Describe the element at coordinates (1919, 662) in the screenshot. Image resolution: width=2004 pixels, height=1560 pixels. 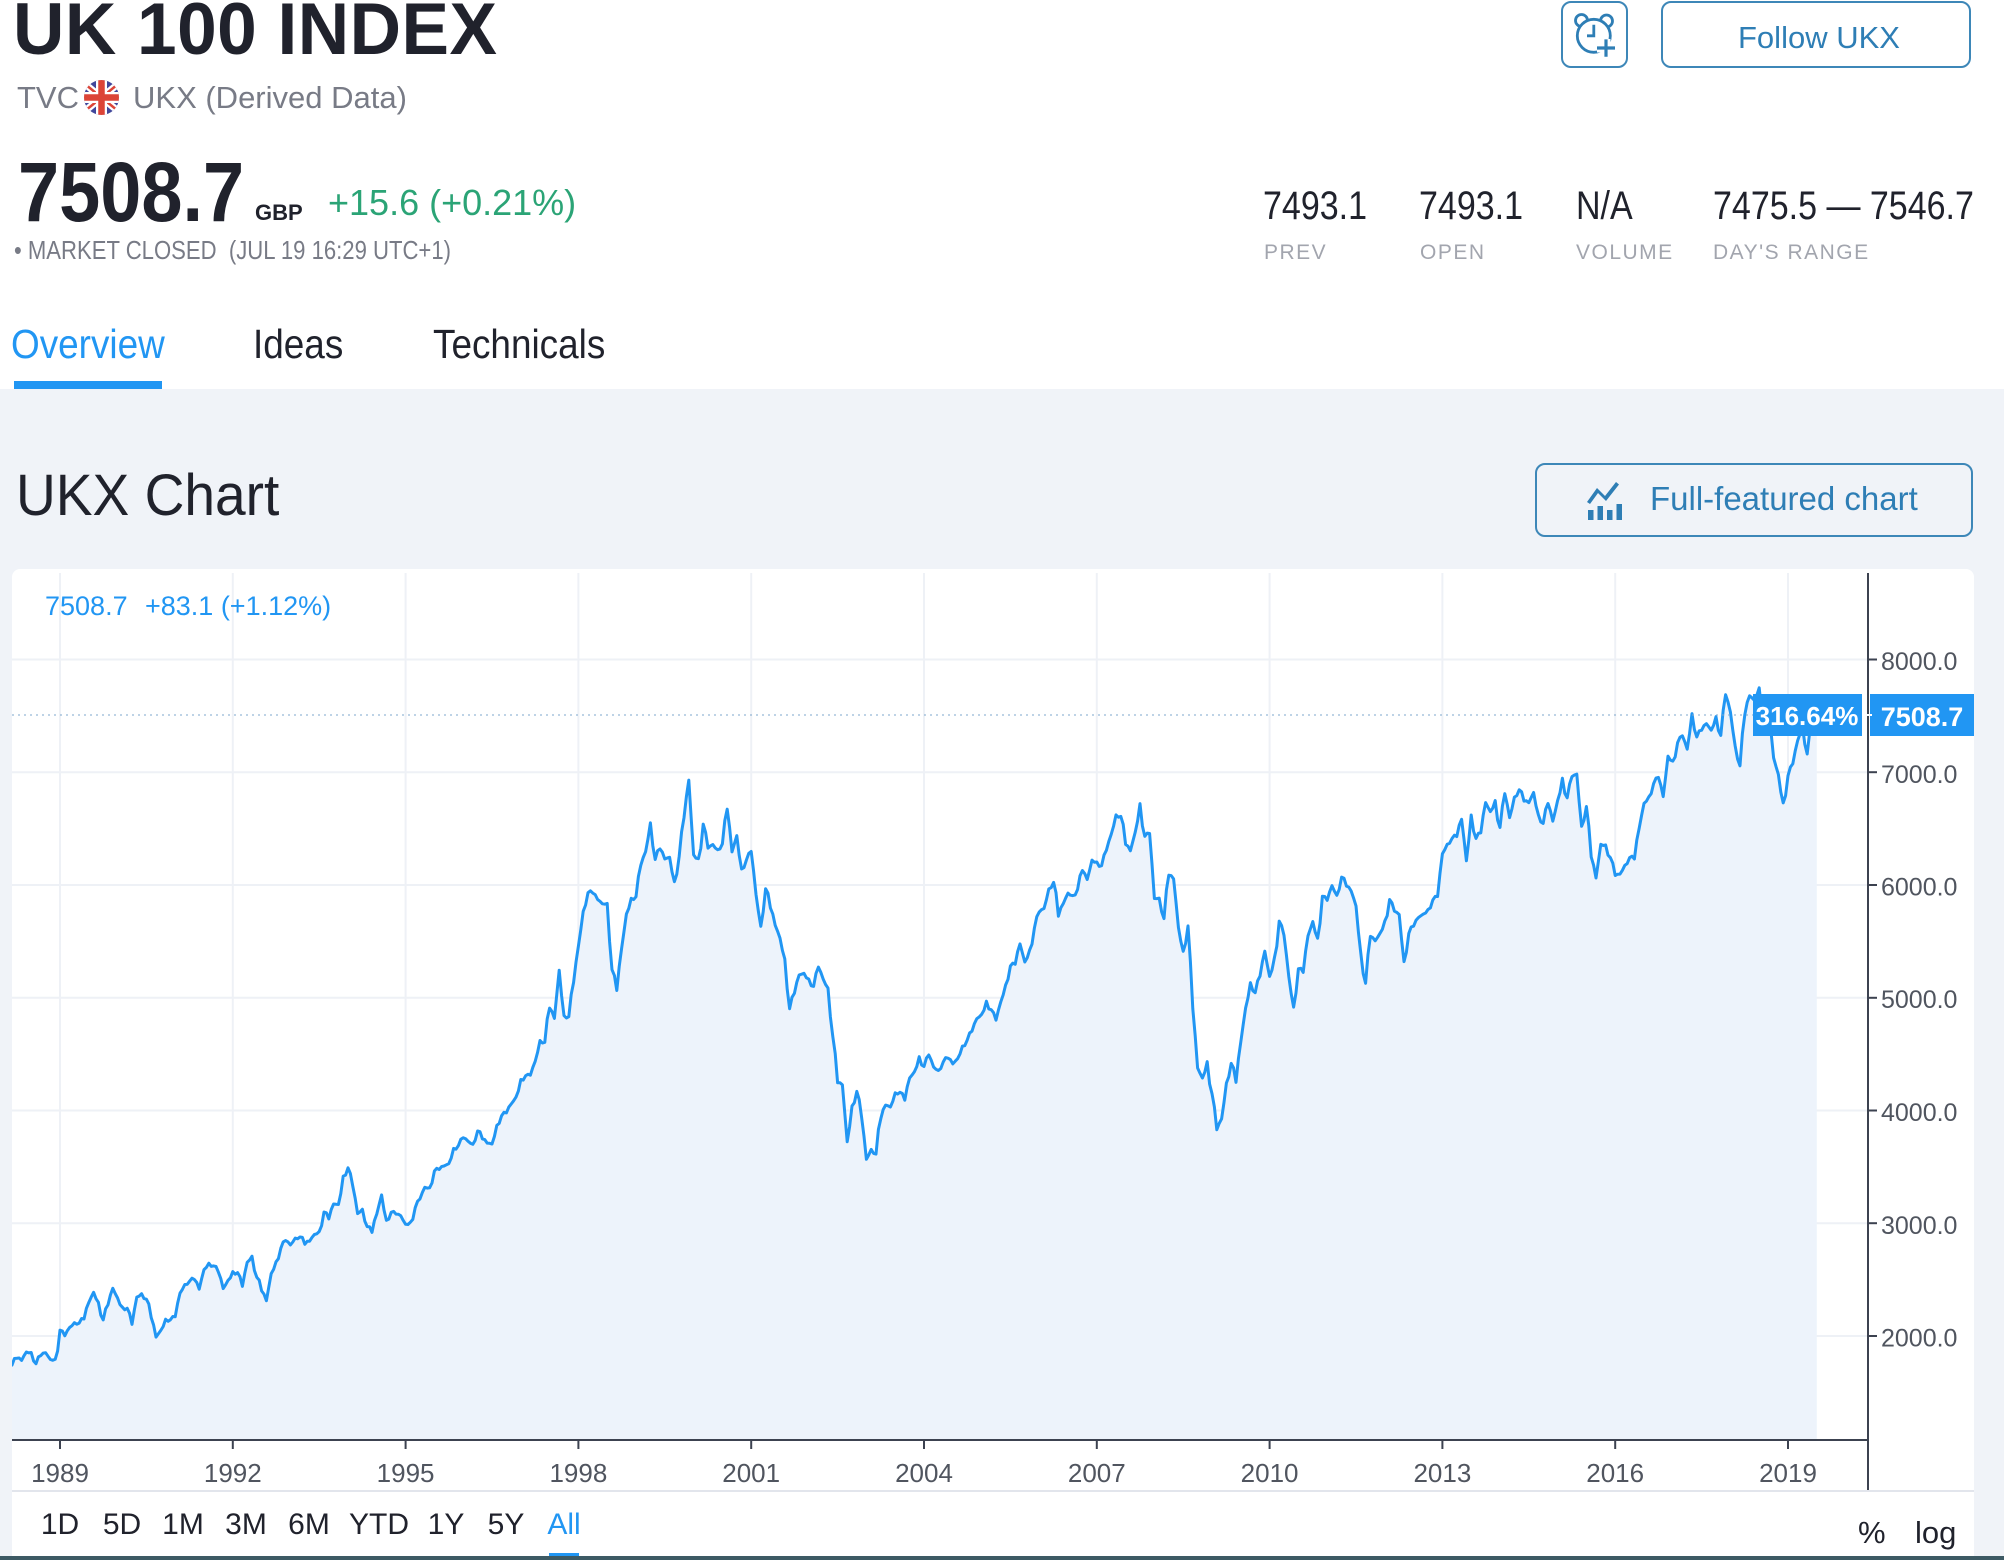
I see `svg-text: 8000.0` at that location.